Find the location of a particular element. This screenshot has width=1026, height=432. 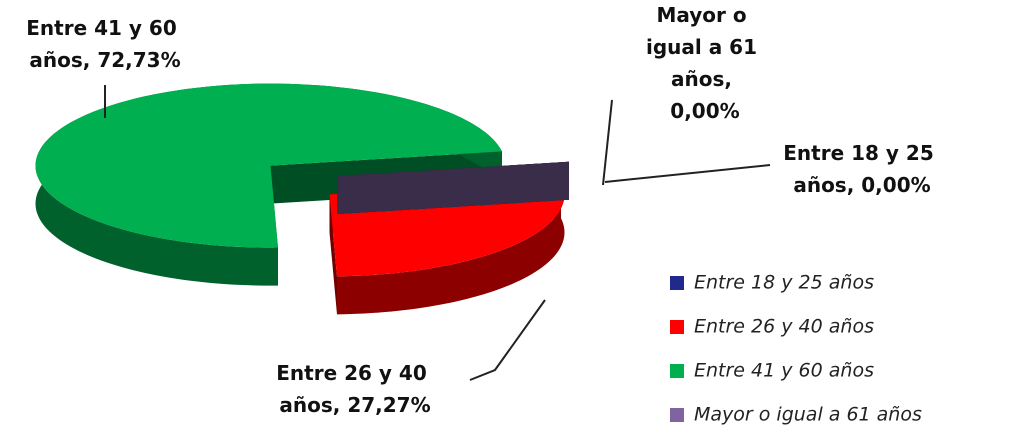

data-label: Entre 18 y 25 años, 0,00% is located at coordinates (861, 169).